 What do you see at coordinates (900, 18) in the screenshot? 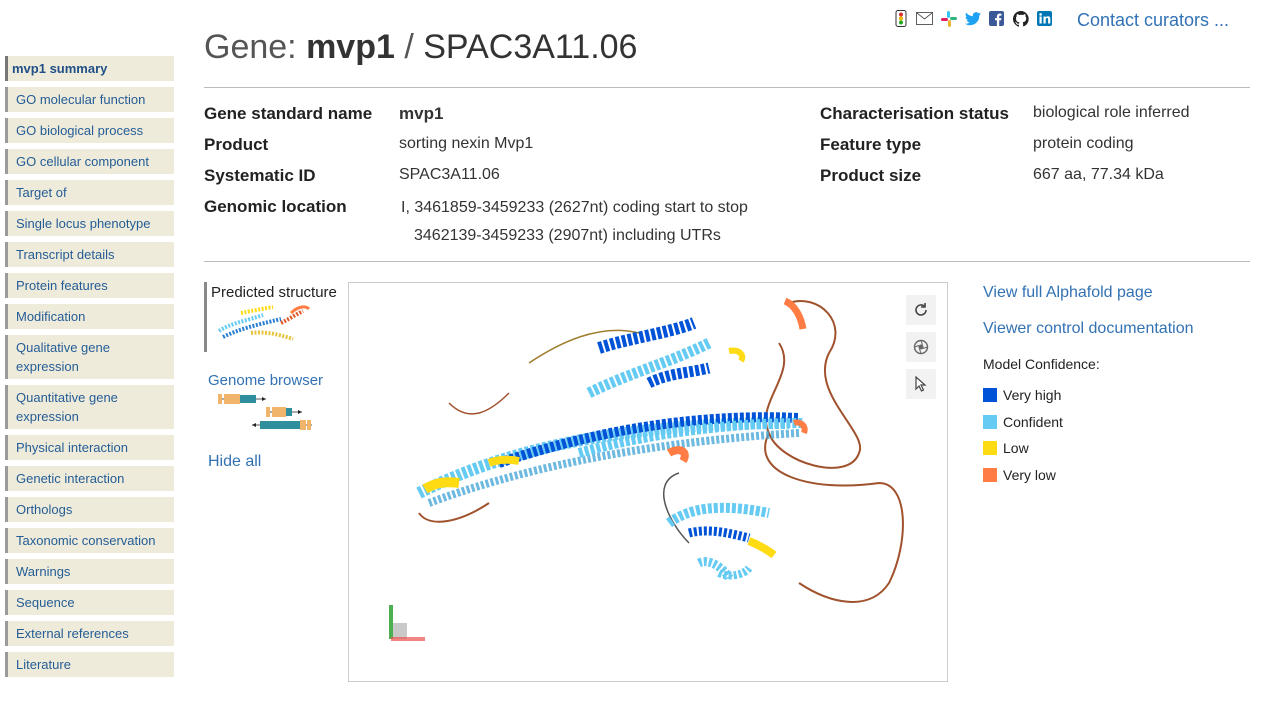
I see `traffic-light-icon` at bounding box center [900, 18].